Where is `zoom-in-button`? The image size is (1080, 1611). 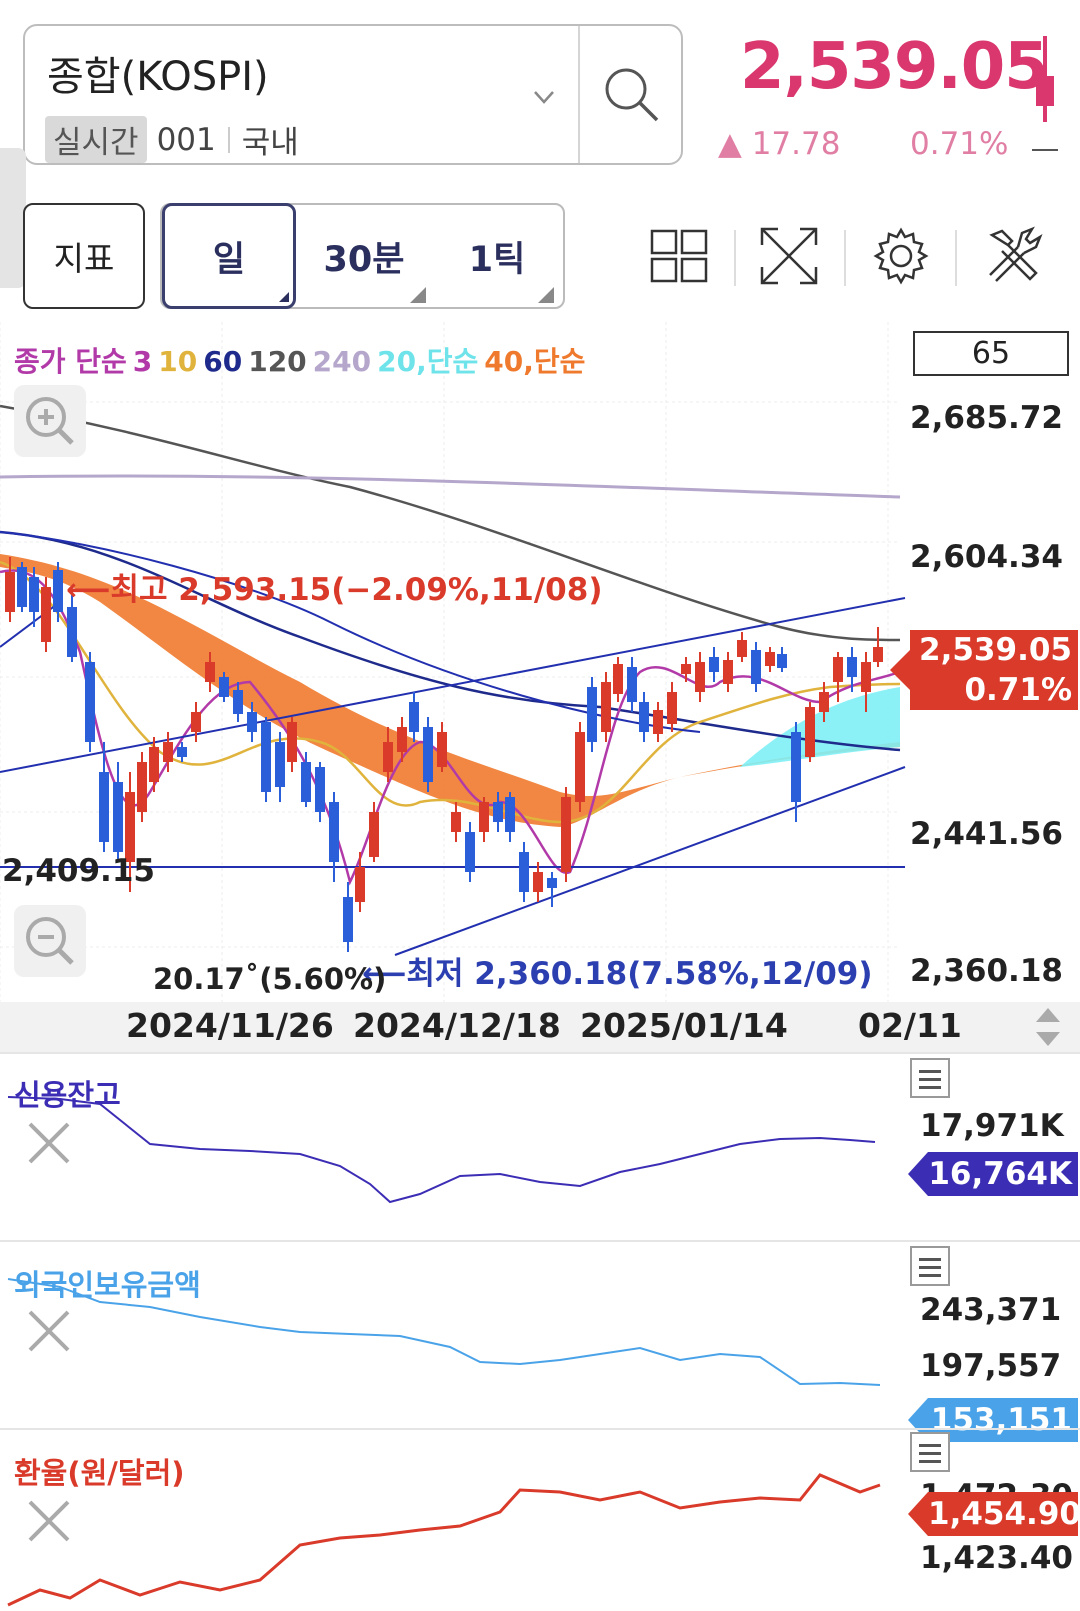 zoom-in-button is located at coordinates (50, 421).